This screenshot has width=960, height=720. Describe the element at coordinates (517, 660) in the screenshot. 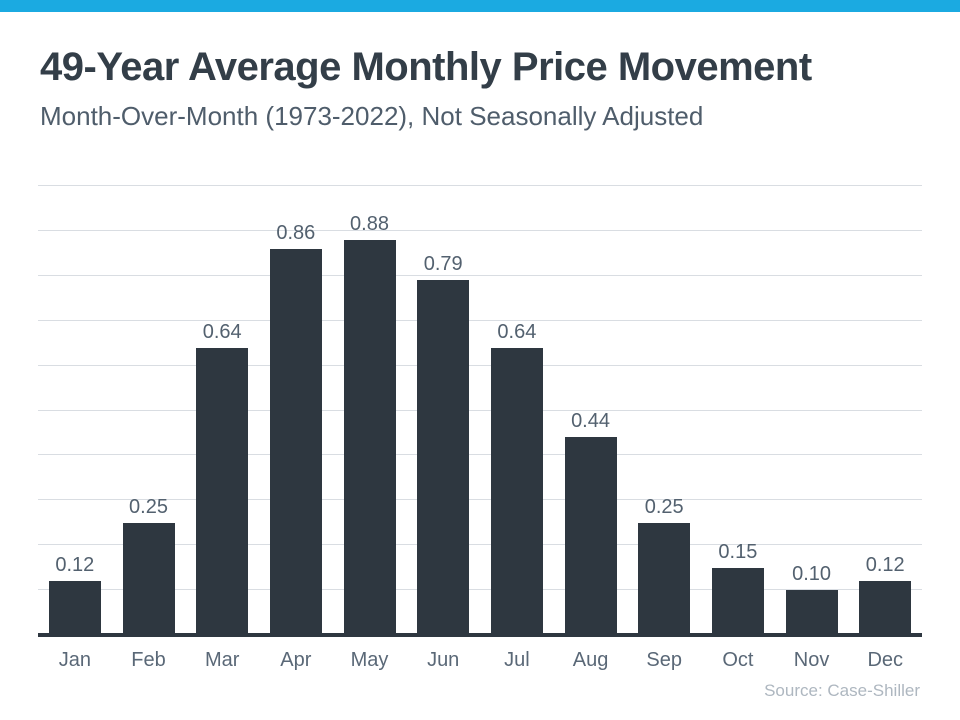

I see `x-axis-label: Jul` at that location.